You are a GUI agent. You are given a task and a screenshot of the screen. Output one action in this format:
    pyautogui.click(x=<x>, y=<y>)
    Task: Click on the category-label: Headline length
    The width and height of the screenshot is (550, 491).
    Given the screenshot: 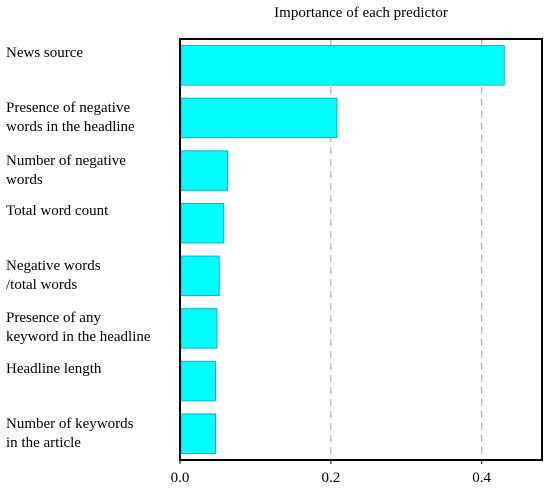 What is the action you would take?
    pyautogui.click(x=54, y=368)
    